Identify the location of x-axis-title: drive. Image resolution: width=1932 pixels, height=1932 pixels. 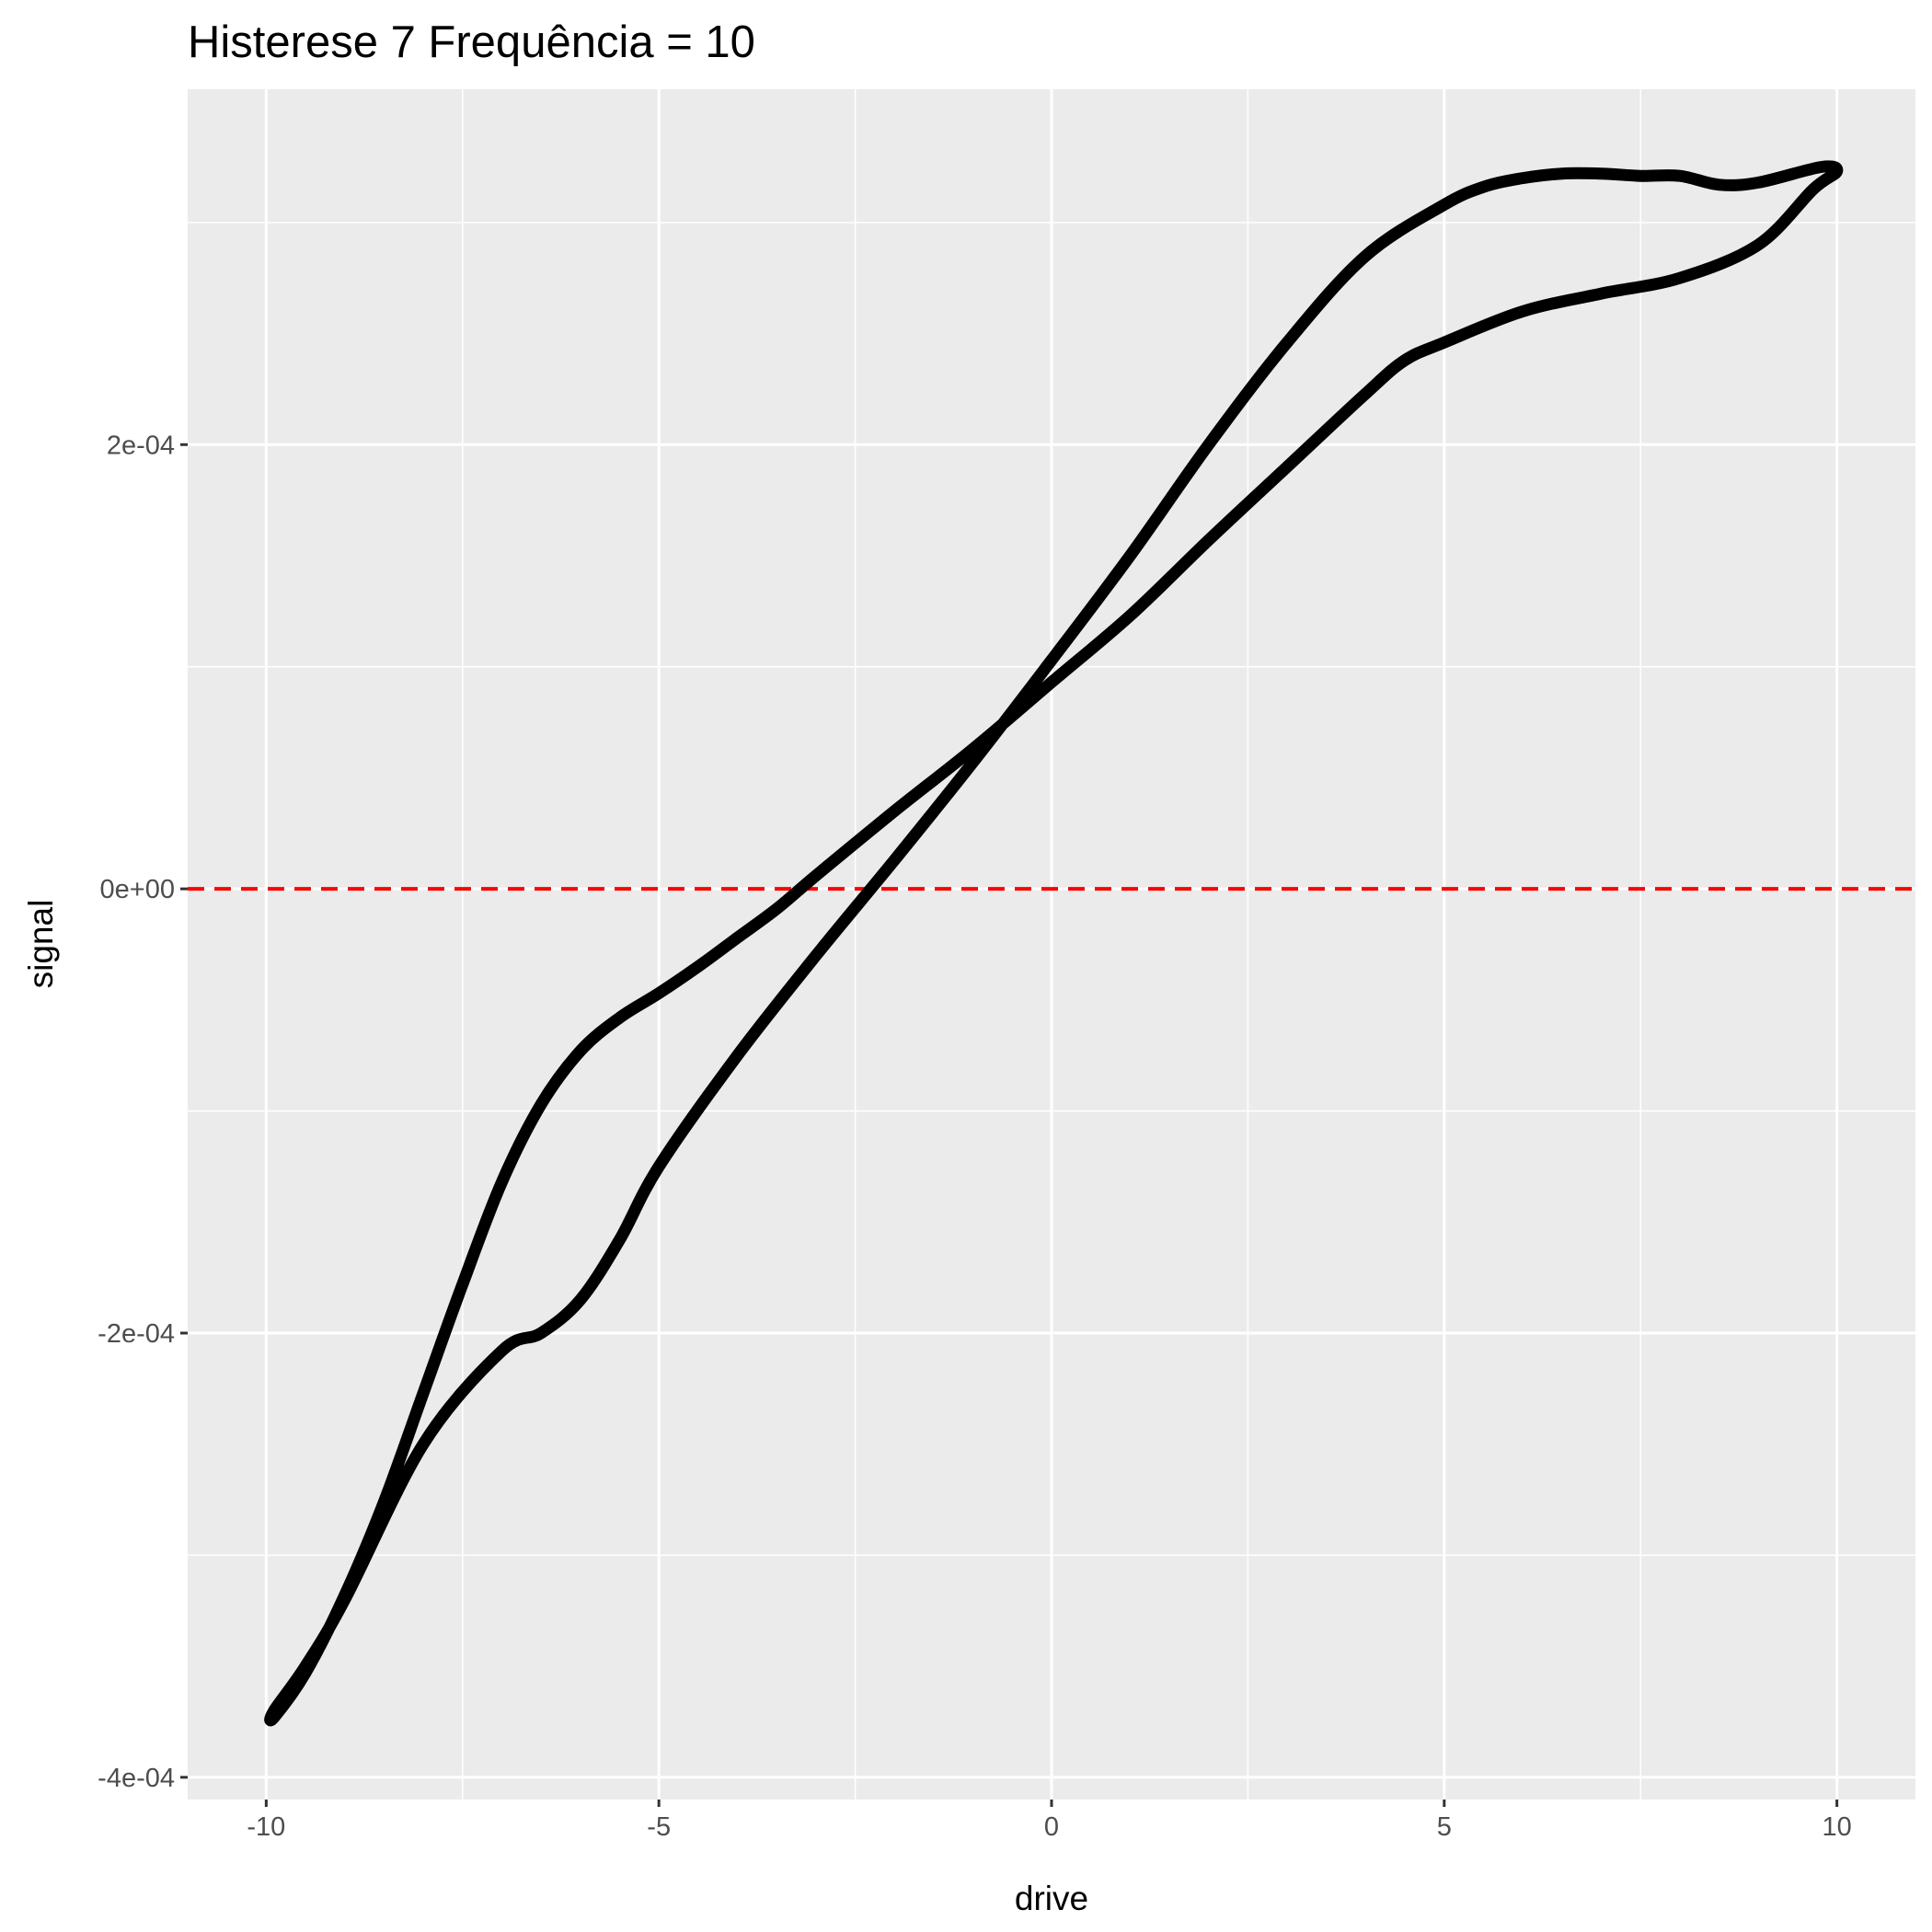
(1051, 1898).